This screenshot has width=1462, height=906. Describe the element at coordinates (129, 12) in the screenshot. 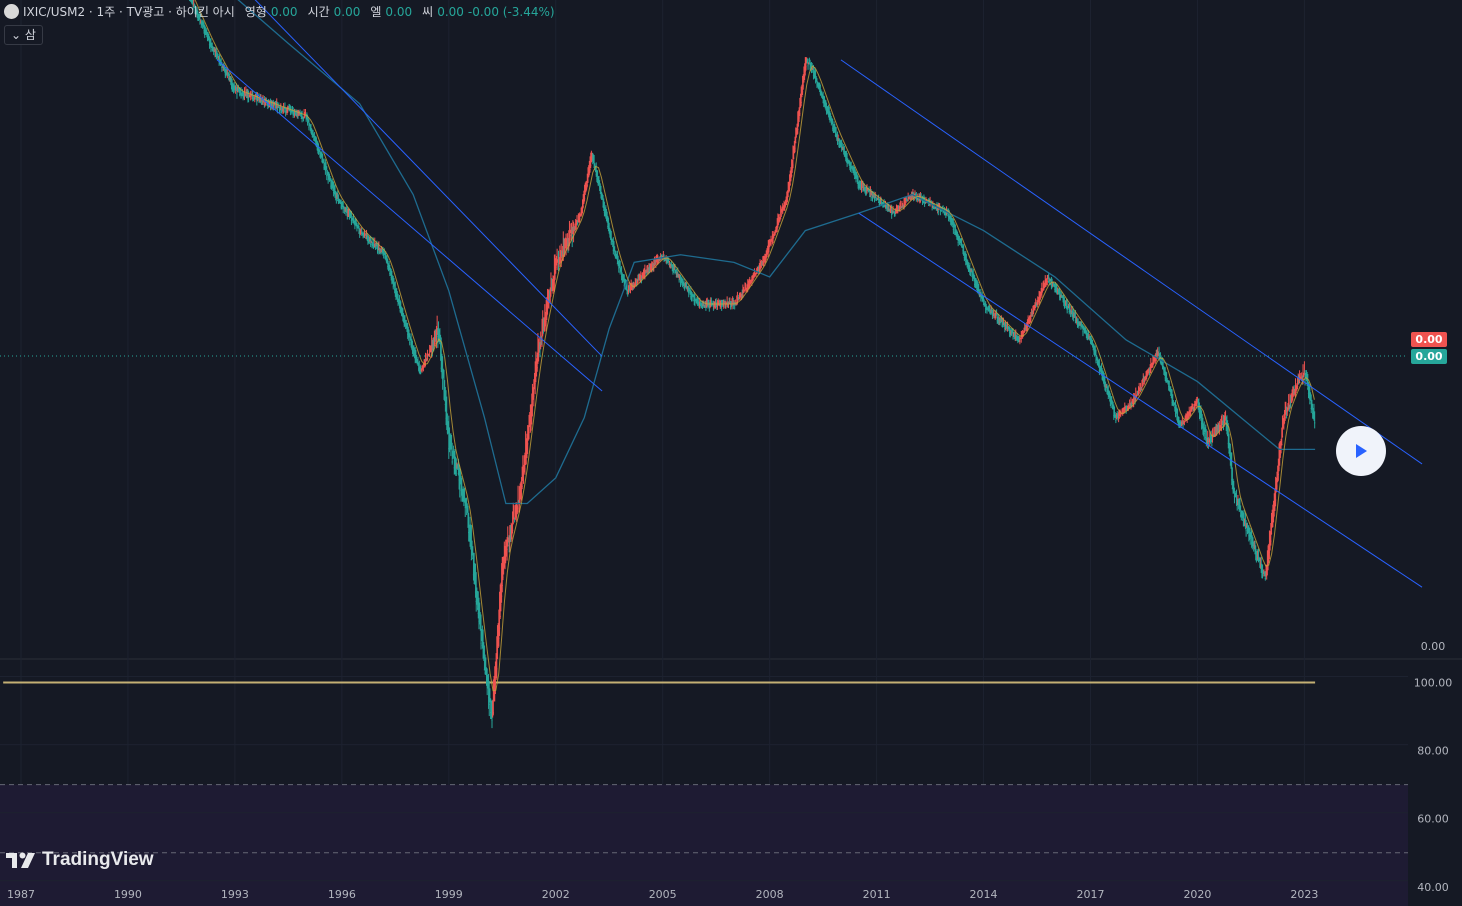

I see `symbol-title: IXIC/USM2 · 1주 · TV광고 · 하이킨 아시` at that location.